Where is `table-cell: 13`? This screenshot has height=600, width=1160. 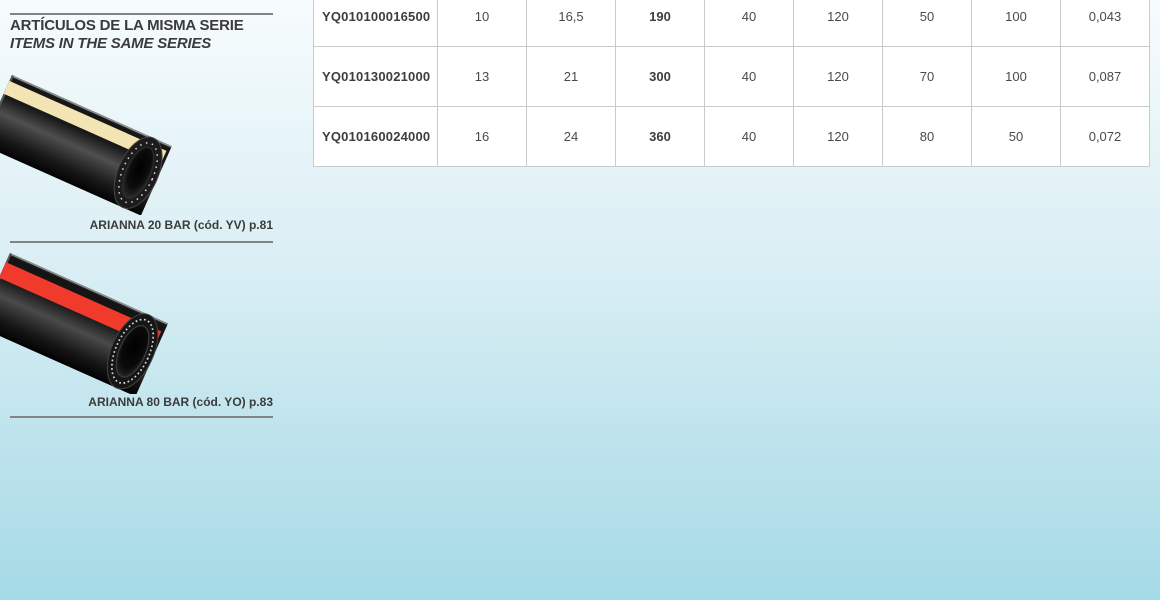
table-cell: 13 is located at coordinates (482, 76).